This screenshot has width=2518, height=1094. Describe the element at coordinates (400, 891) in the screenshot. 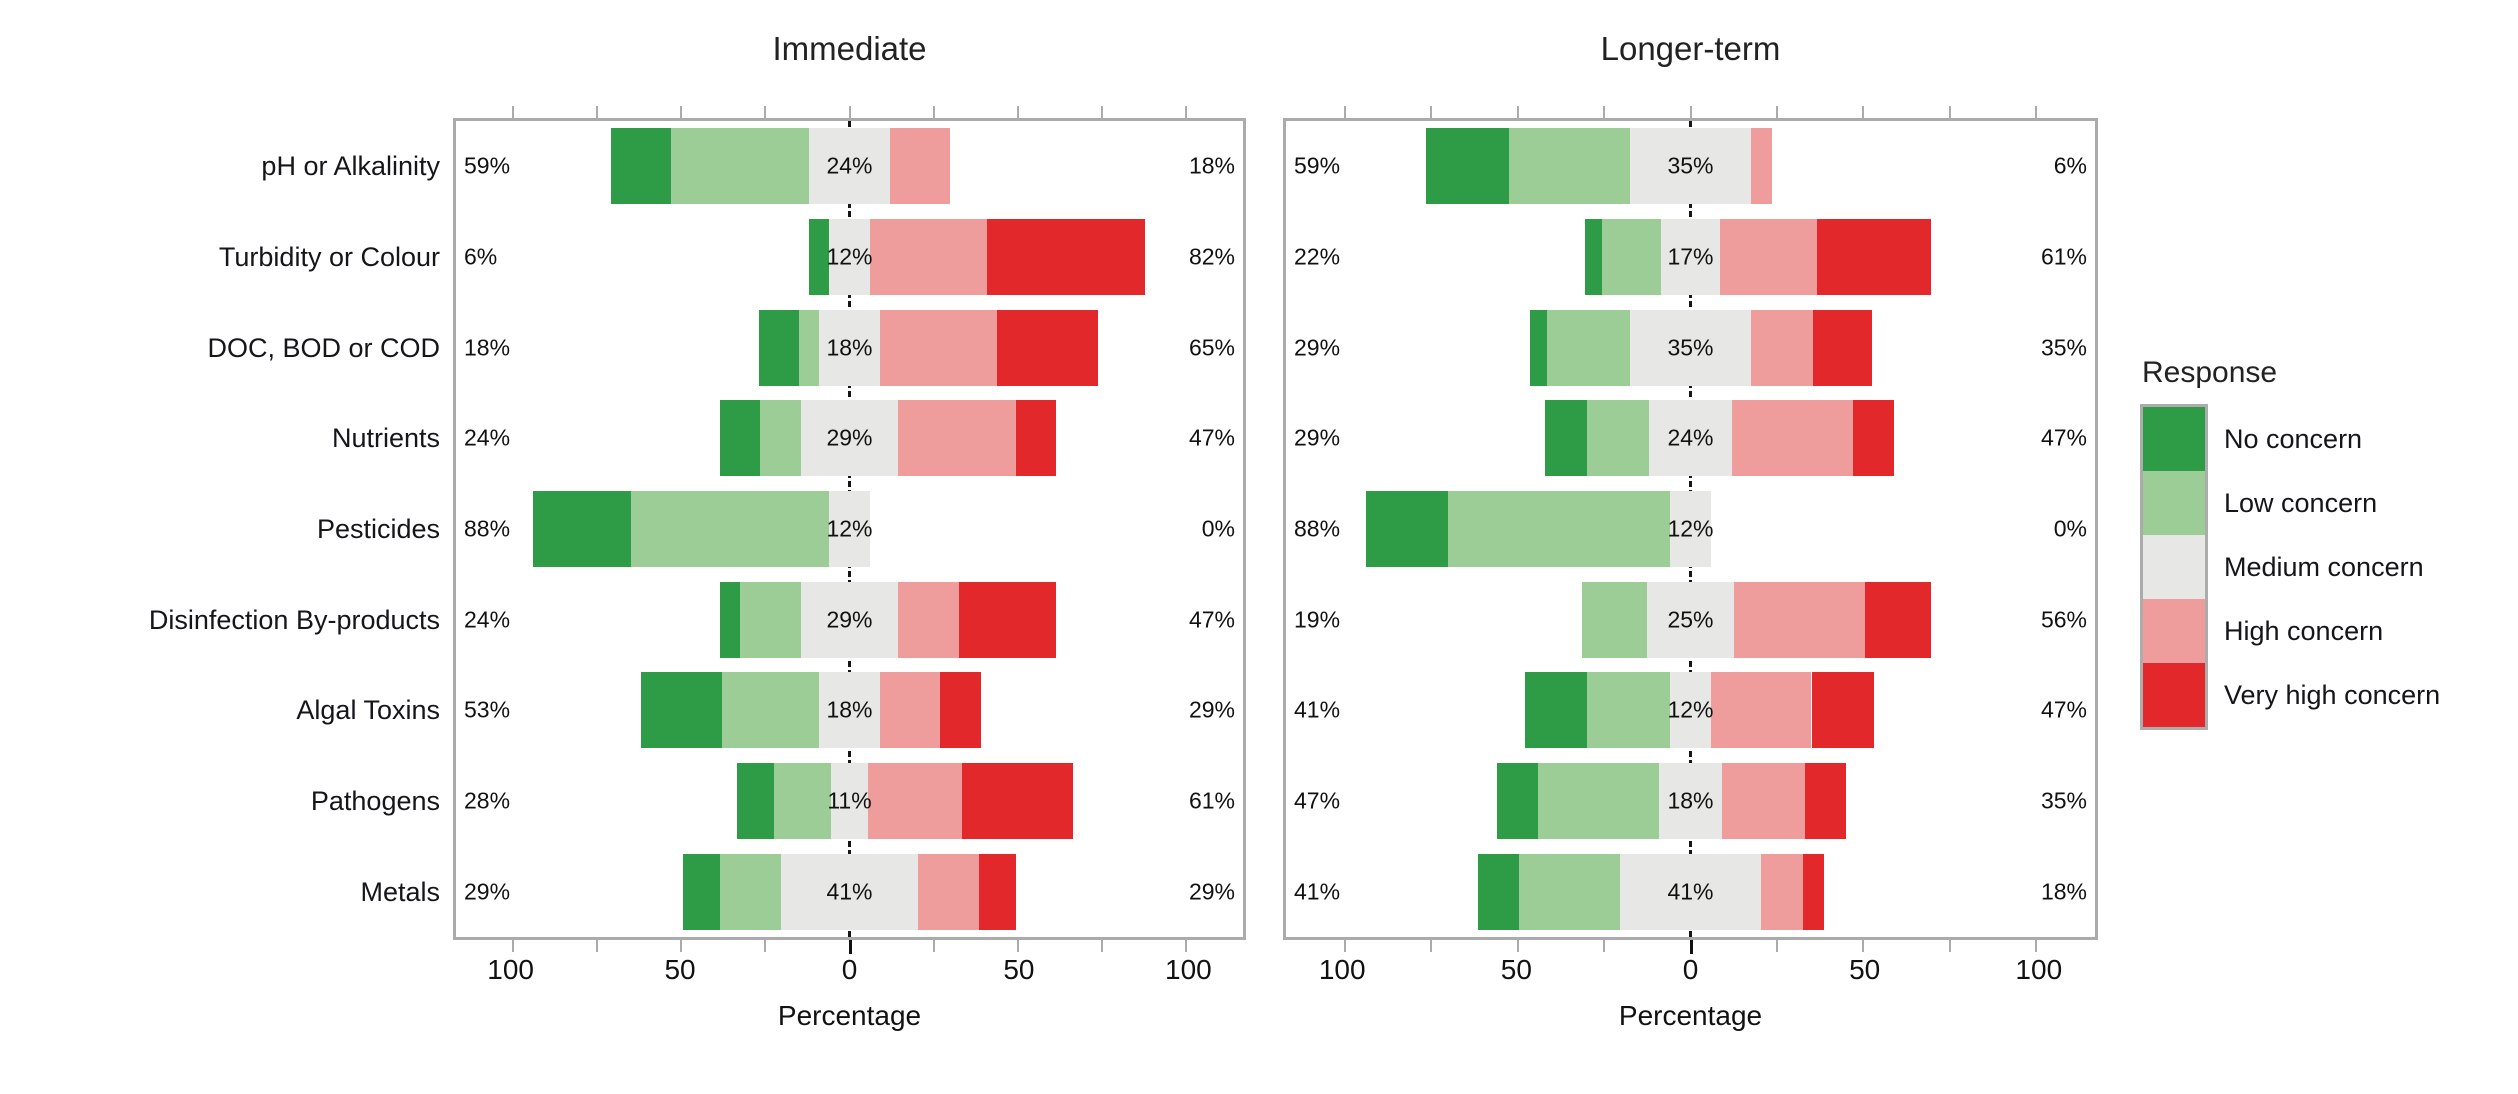

I see `category-label: Metals` at that location.